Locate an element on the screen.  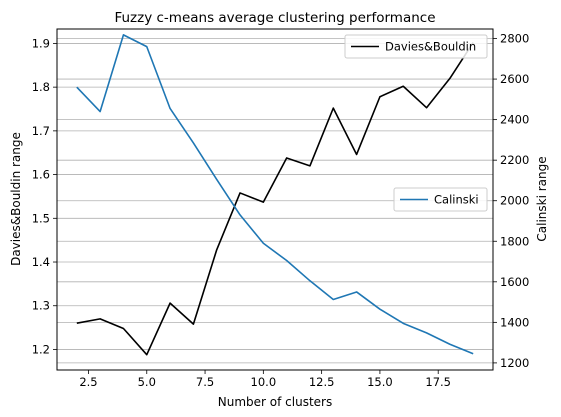
x-axis-label: Number of clusters is located at coordinates (275, 402).